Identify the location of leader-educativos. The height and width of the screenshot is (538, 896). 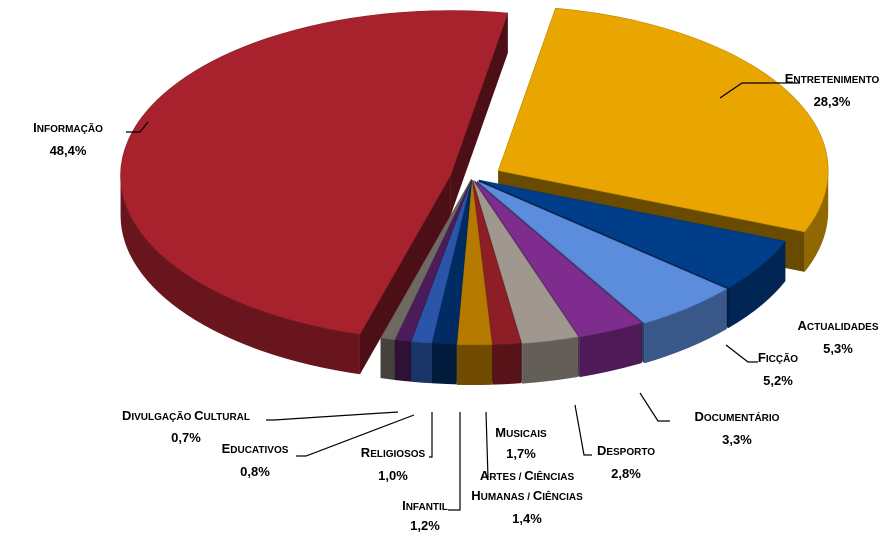
(355, 435).